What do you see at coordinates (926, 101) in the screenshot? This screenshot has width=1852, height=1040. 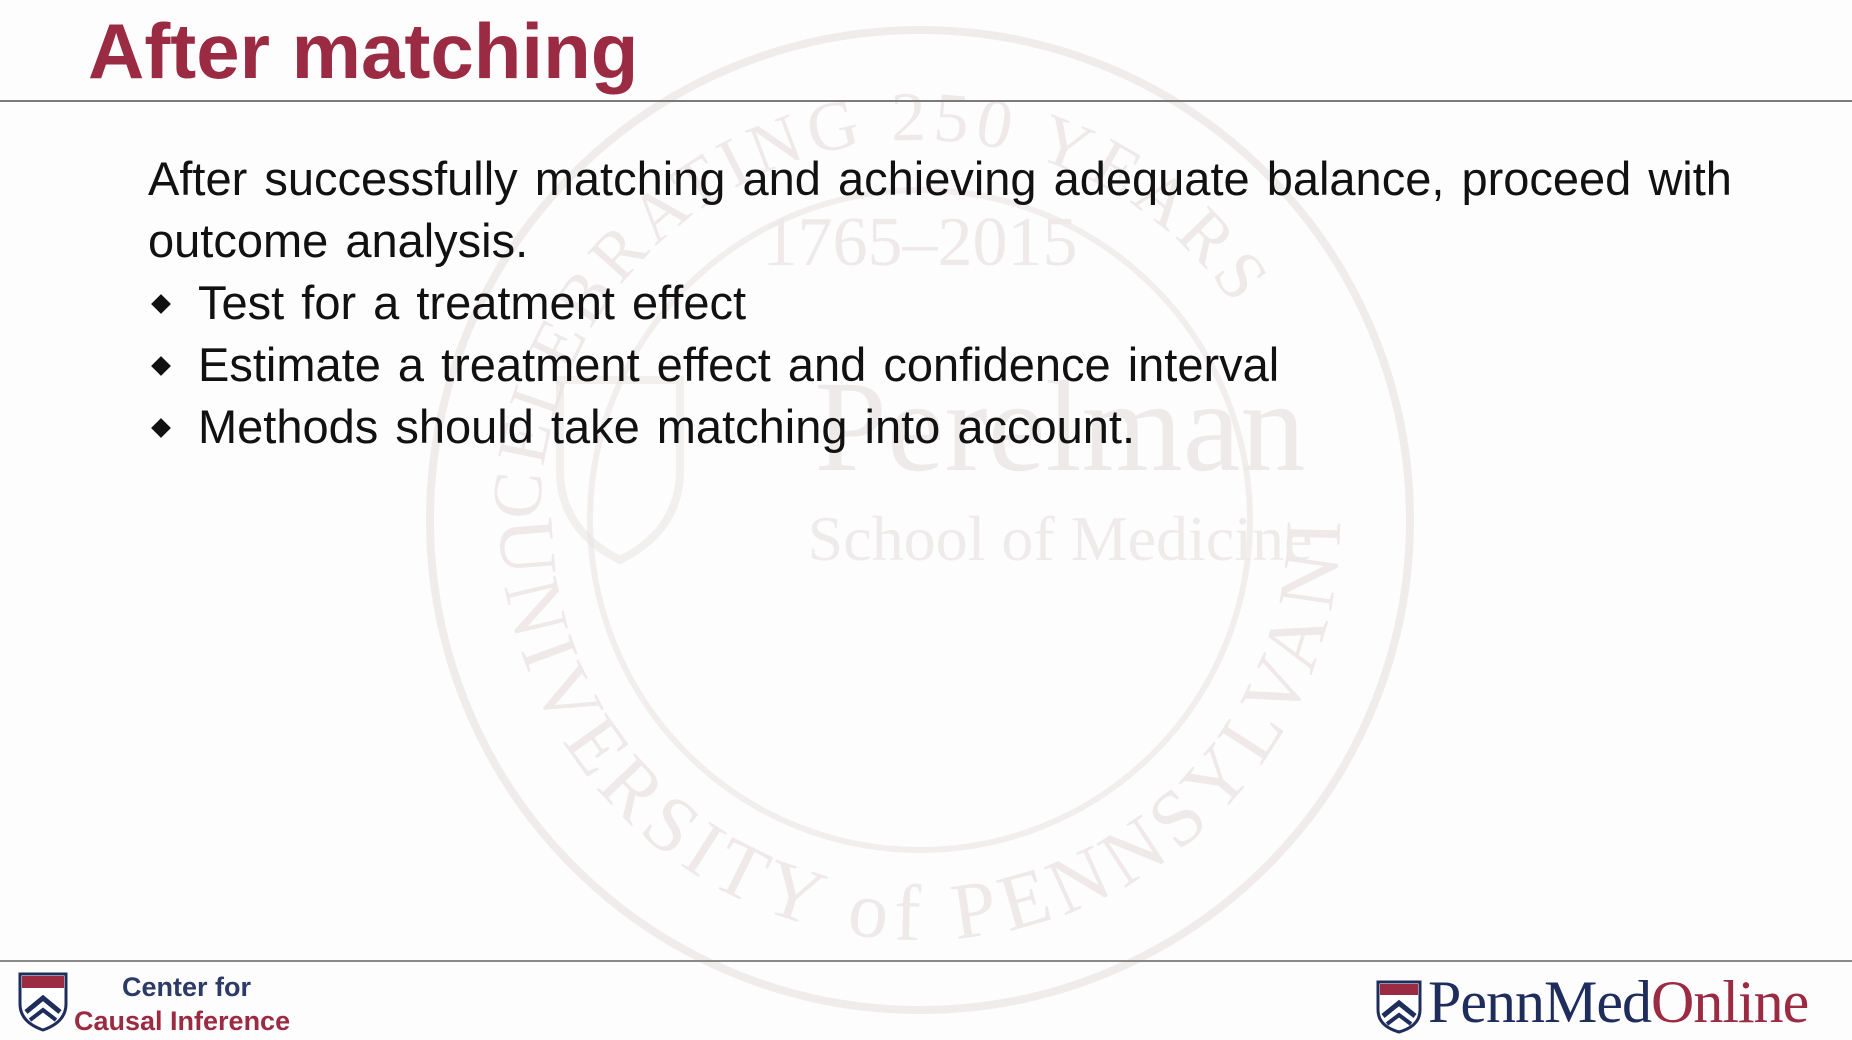 I see `title-divider` at bounding box center [926, 101].